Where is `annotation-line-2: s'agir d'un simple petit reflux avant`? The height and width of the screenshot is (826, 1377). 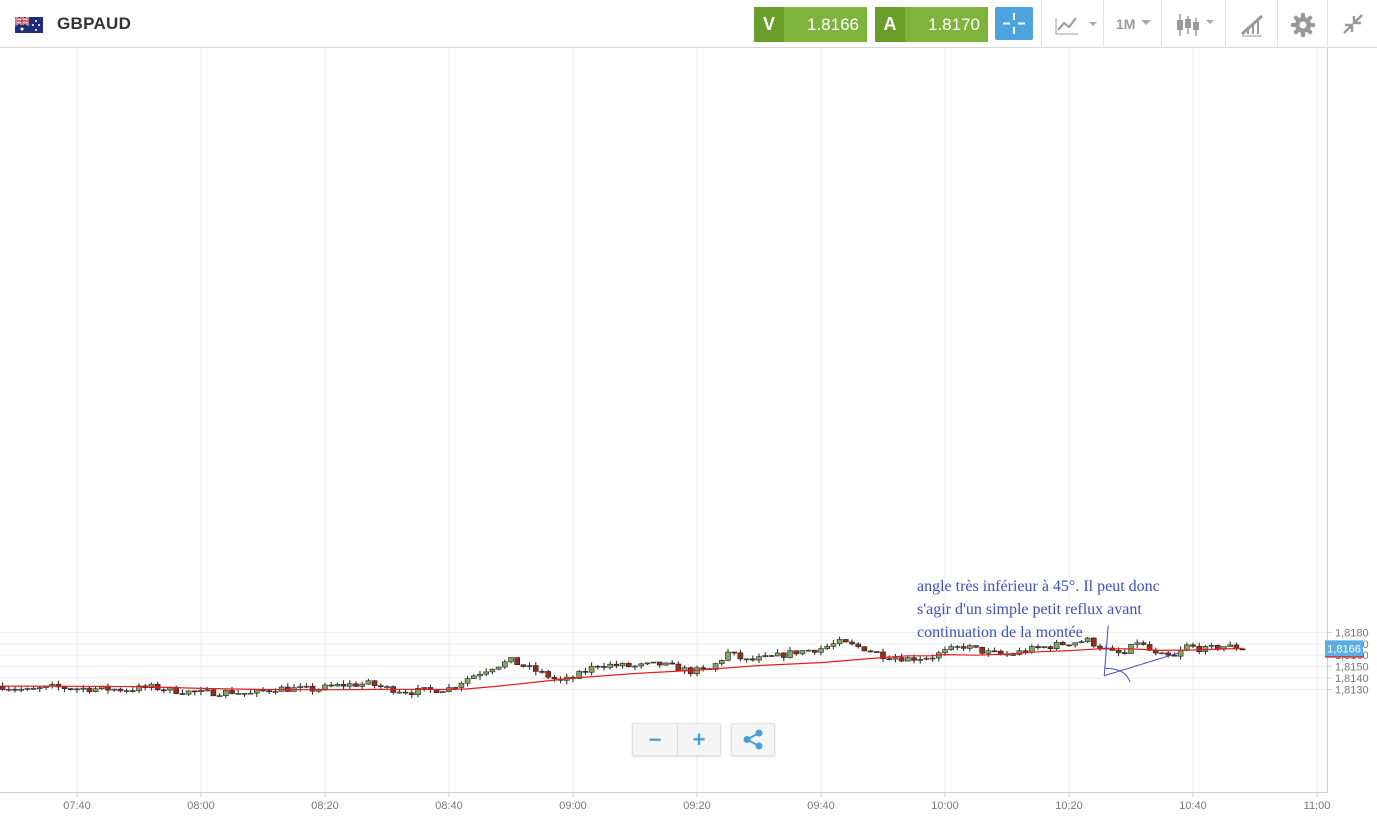
annotation-line-2: s'agir d'un simple petit reflux avant is located at coordinates (1029, 609).